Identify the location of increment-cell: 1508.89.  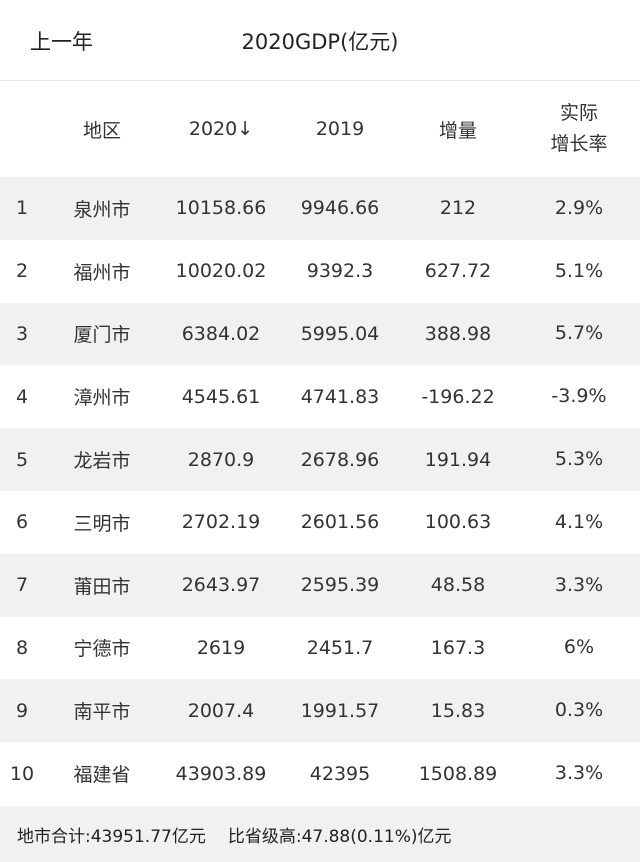
(458, 773).